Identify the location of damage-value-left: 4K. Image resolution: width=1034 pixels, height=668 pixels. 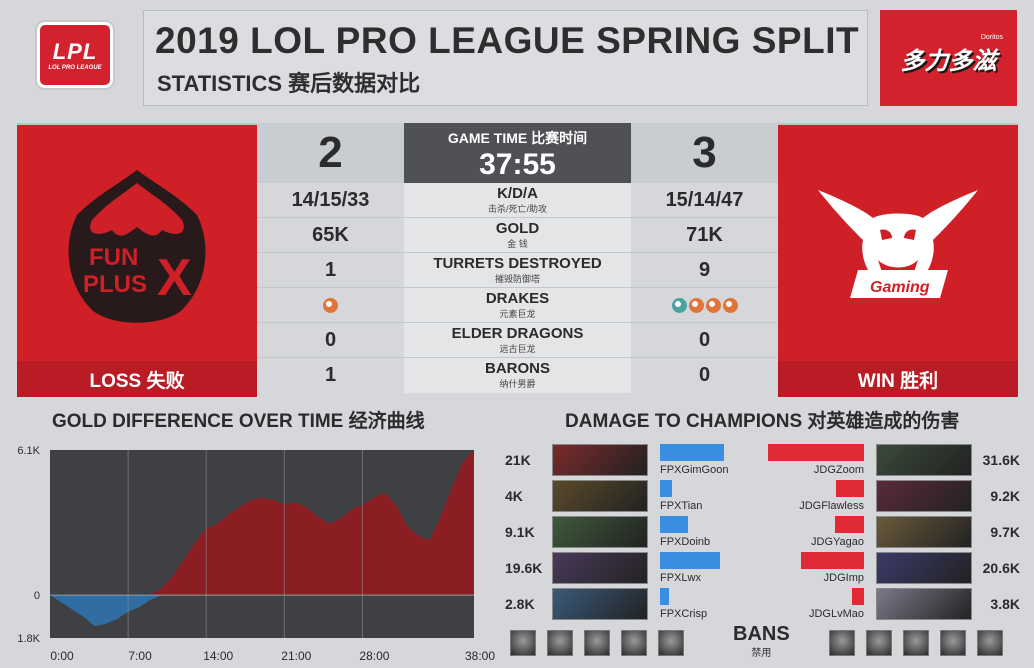
(514, 496).